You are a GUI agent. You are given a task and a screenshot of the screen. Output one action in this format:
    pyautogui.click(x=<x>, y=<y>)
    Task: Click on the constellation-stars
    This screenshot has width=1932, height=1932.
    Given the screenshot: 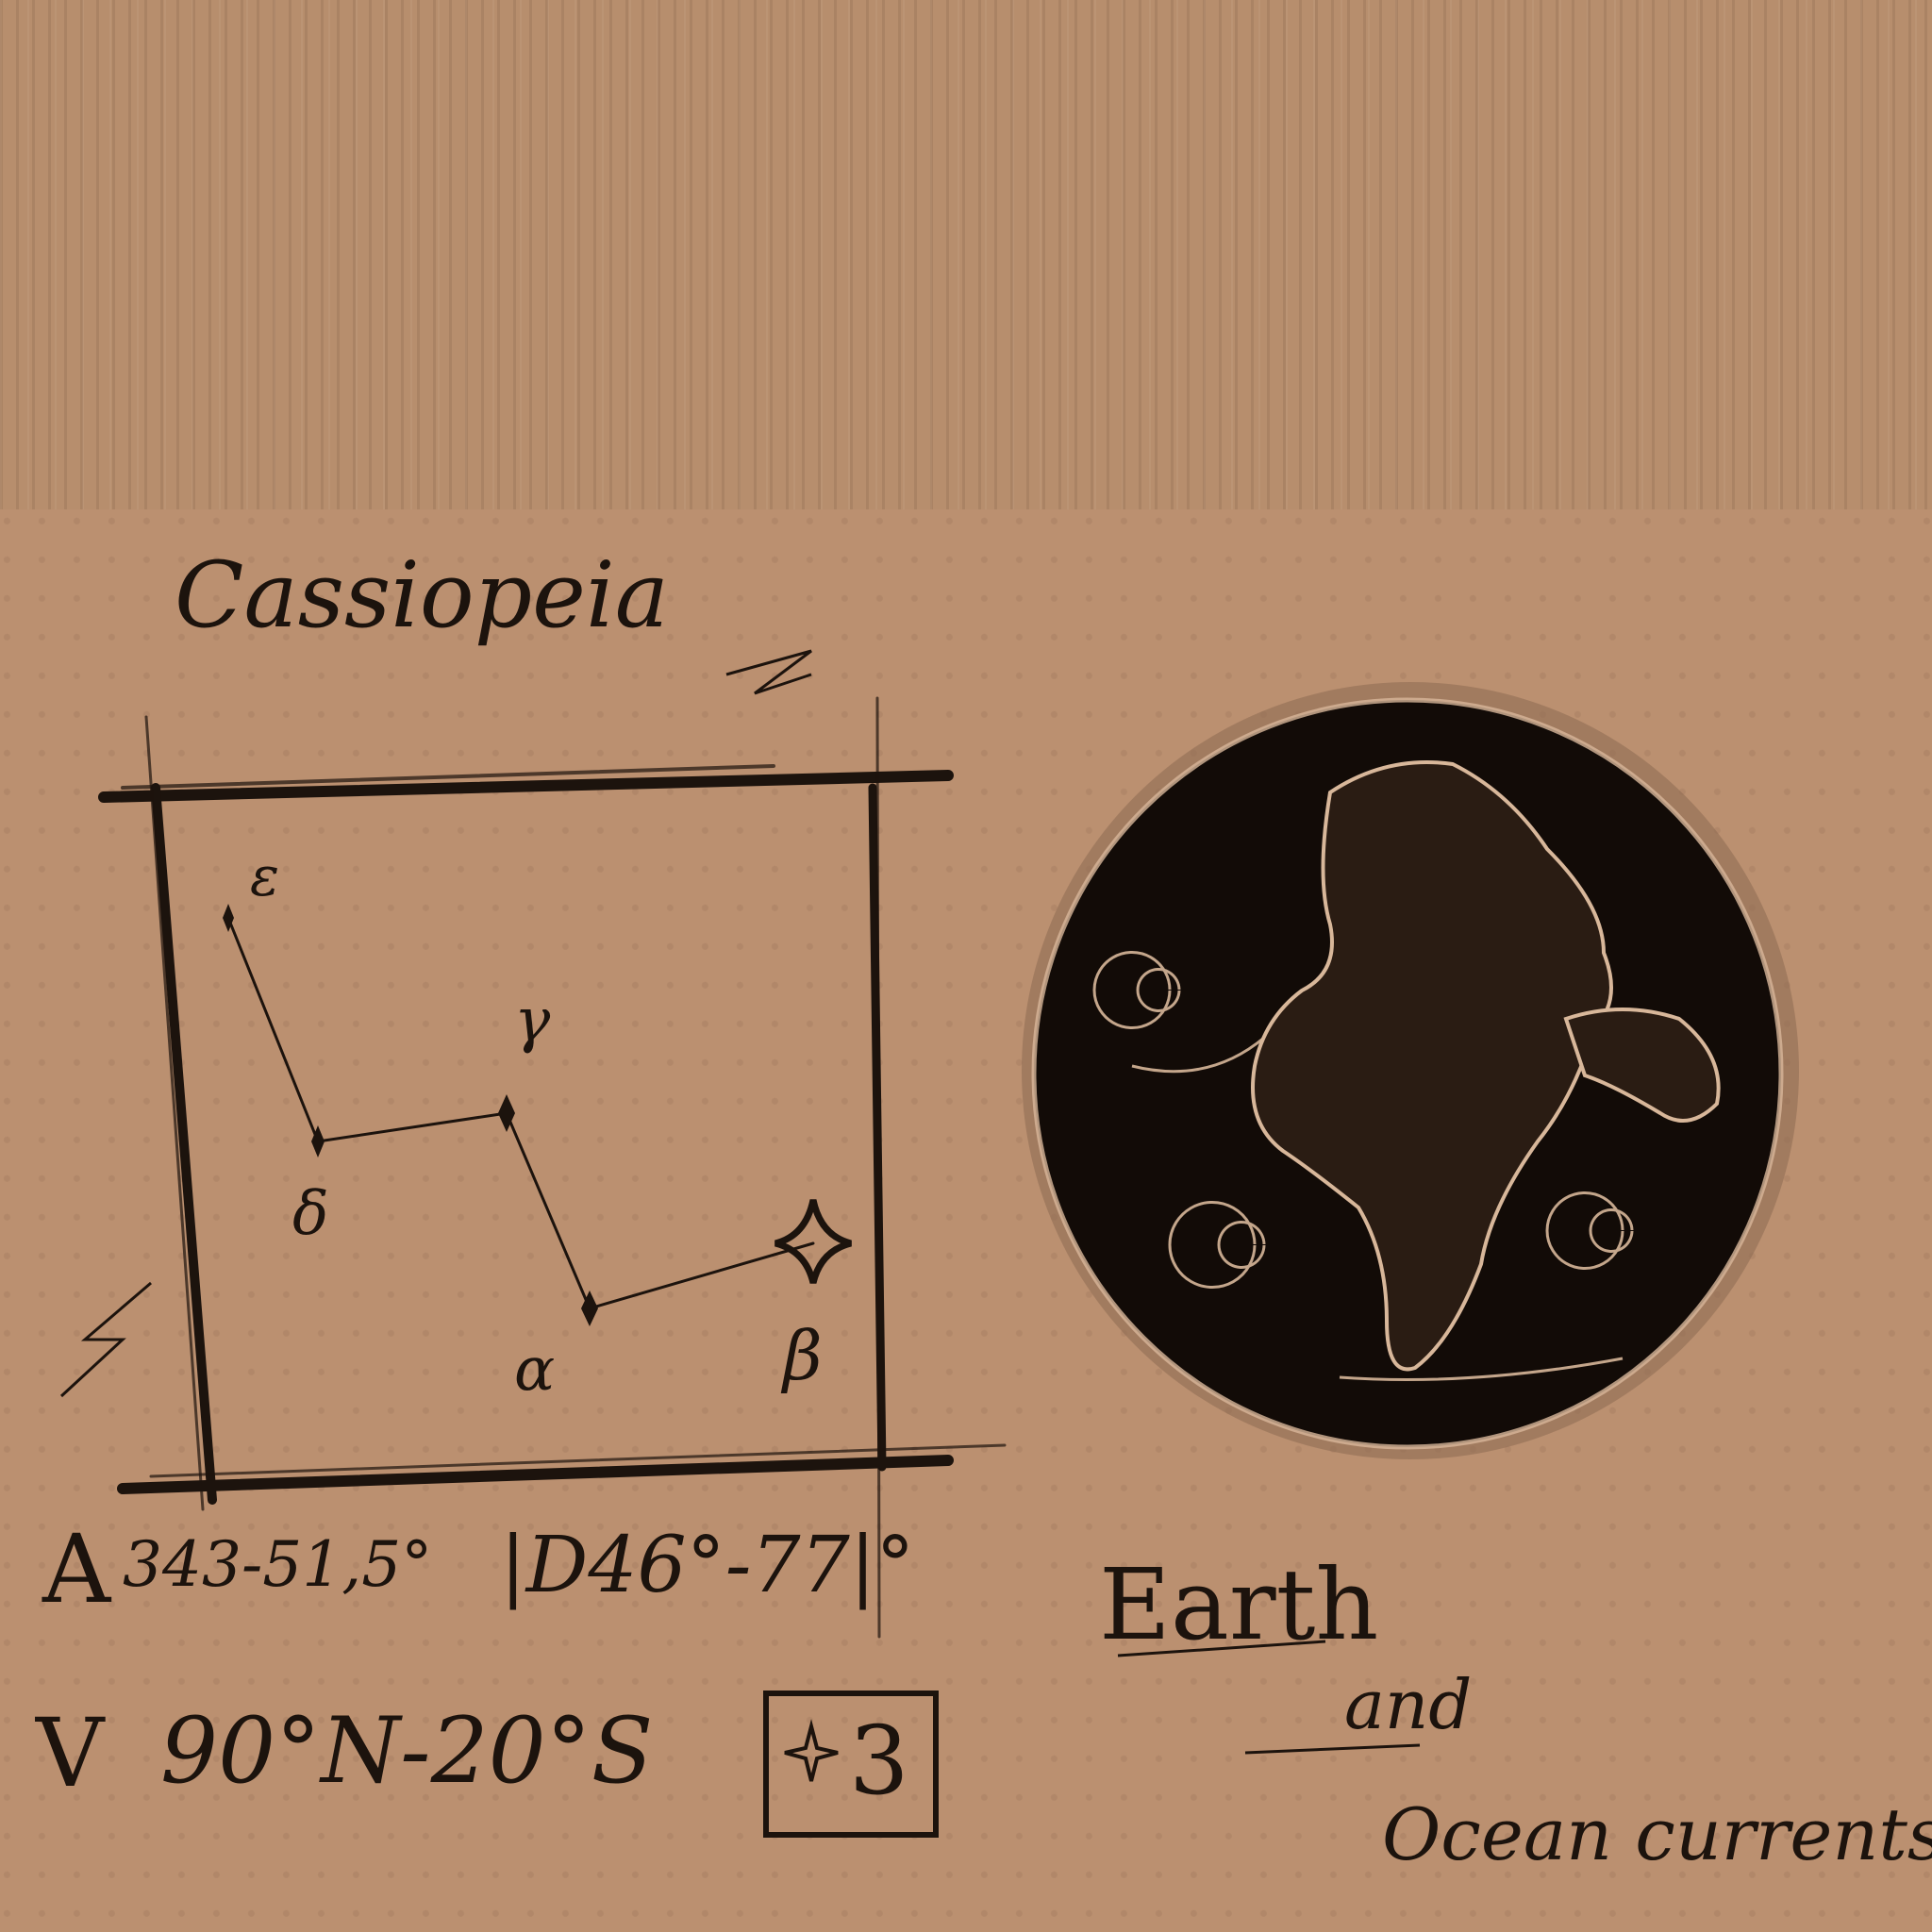 What is the action you would take?
    pyautogui.click(x=538, y=1115)
    